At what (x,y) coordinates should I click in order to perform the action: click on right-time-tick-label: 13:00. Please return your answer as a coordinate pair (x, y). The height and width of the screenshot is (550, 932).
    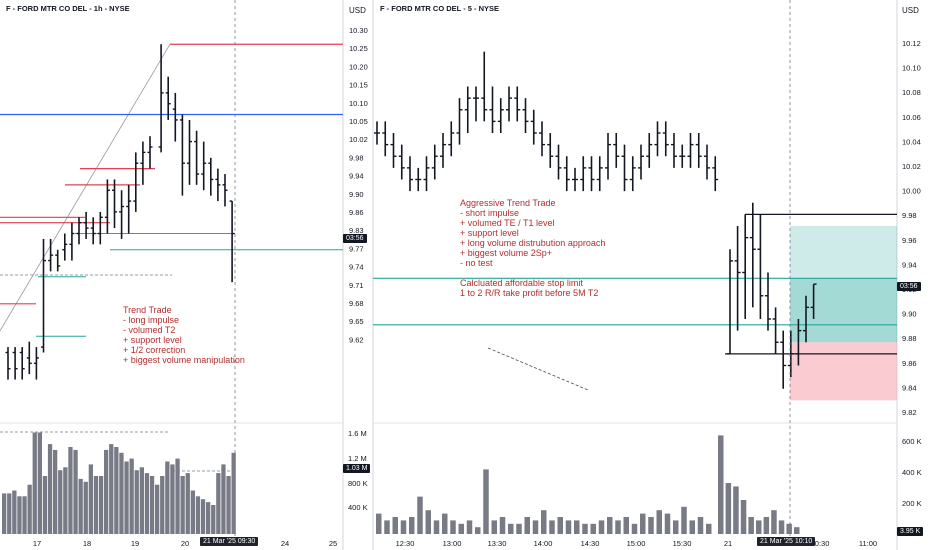
    Looking at the image, I should click on (452, 543).